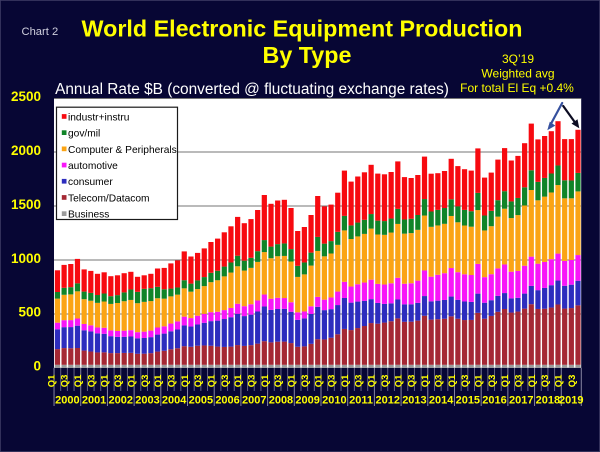  What do you see at coordinates (517, 74) in the screenshot?
I see `svg-text: Weighted avg` at bounding box center [517, 74].